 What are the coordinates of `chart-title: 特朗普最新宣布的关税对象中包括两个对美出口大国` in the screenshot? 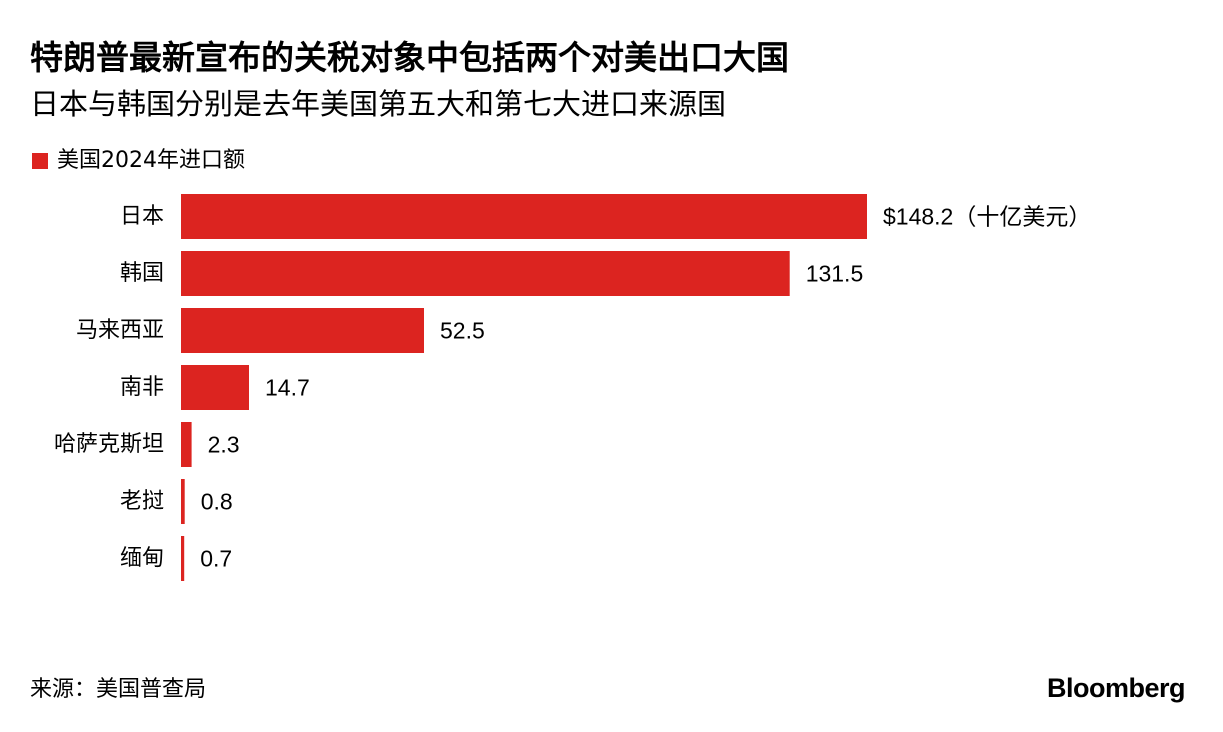 It's located at (409, 57).